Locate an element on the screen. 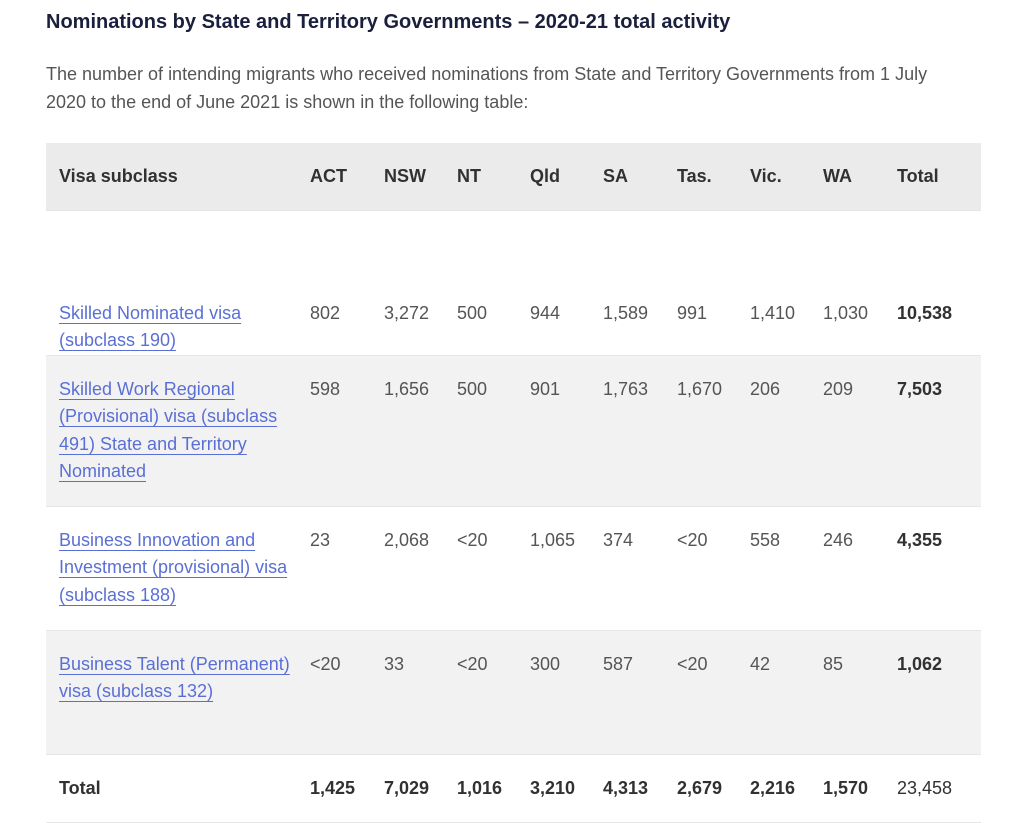 The height and width of the screenshot is (823, 1024). col-header-nt: NT is located at coordinates (493, 177).